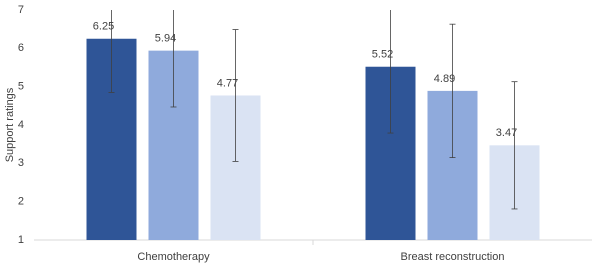 The width and height of the screenshot is (594, 272). I want to click on y-tick-label: 4, so click(21, 125).